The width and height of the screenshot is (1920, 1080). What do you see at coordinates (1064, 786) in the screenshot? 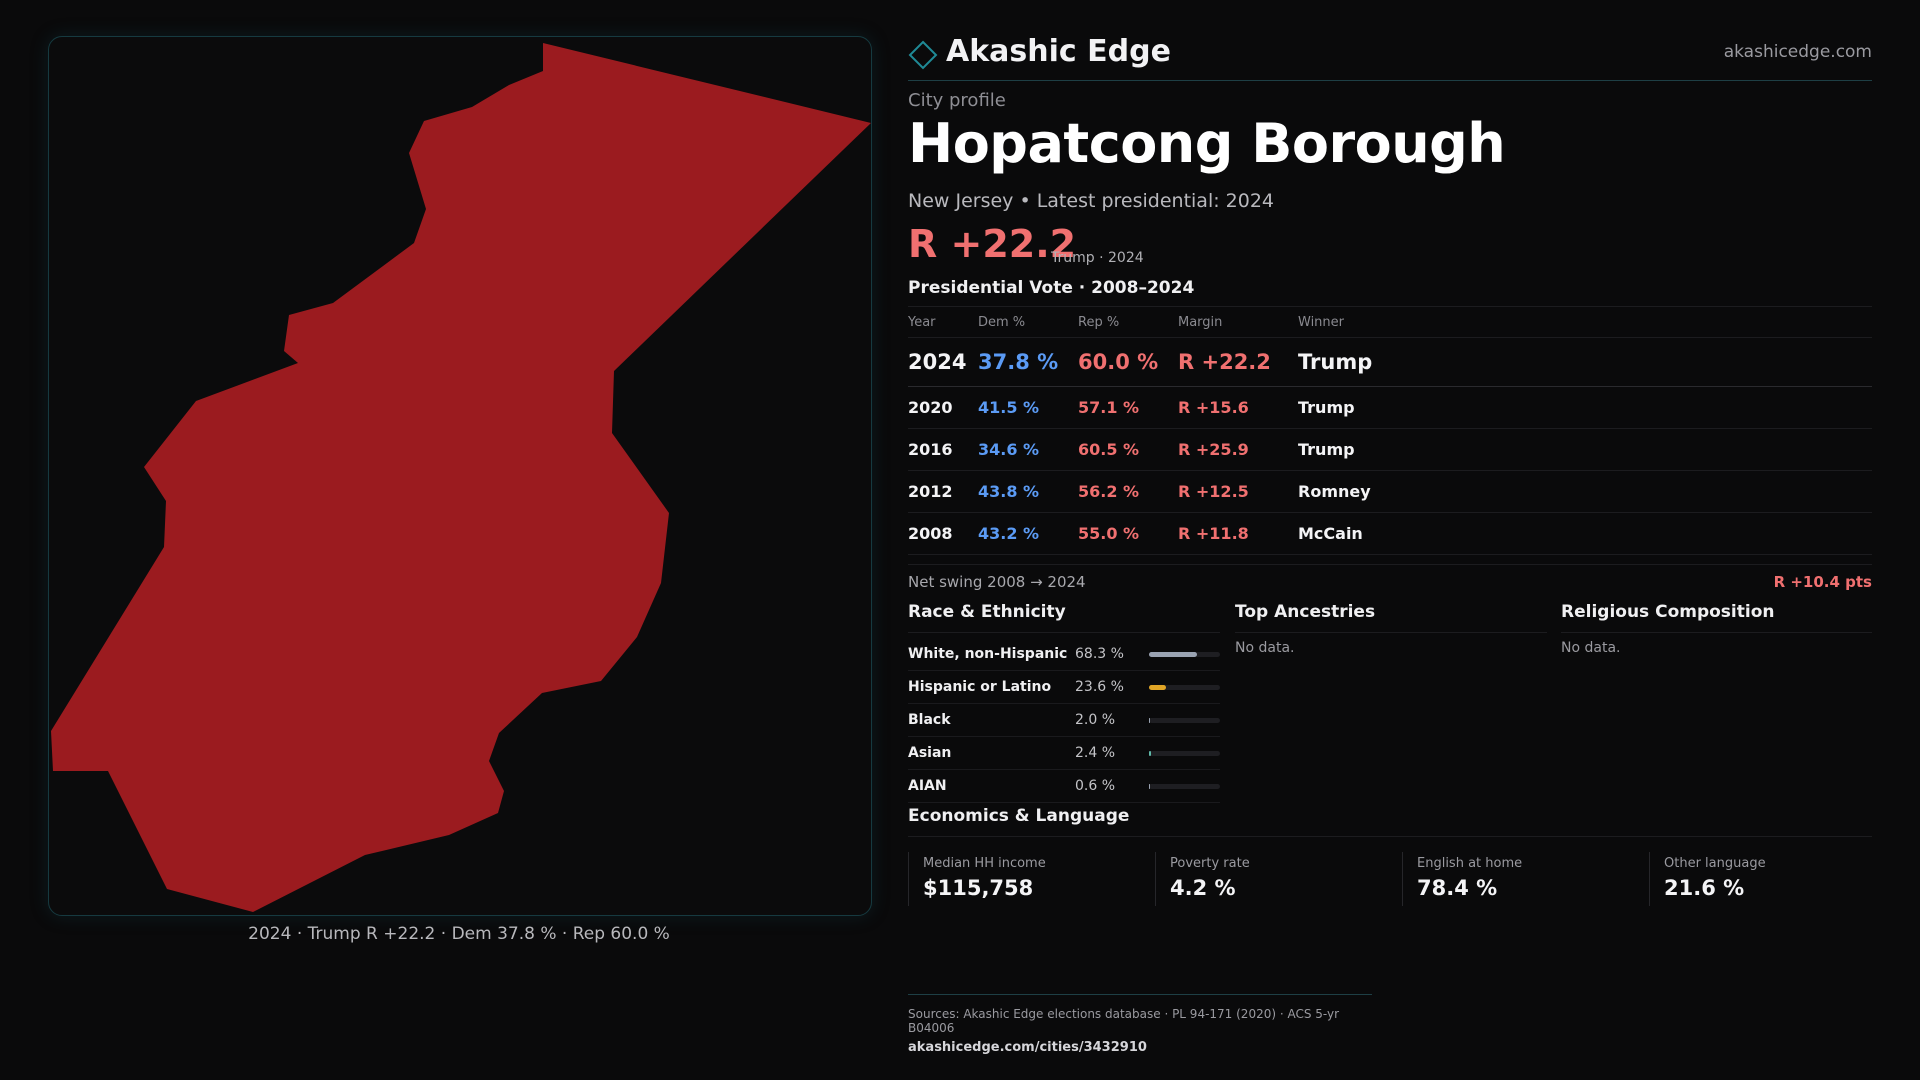
I see `race-row: AIAN 0.6 %` at bounding box center [1064, 786].